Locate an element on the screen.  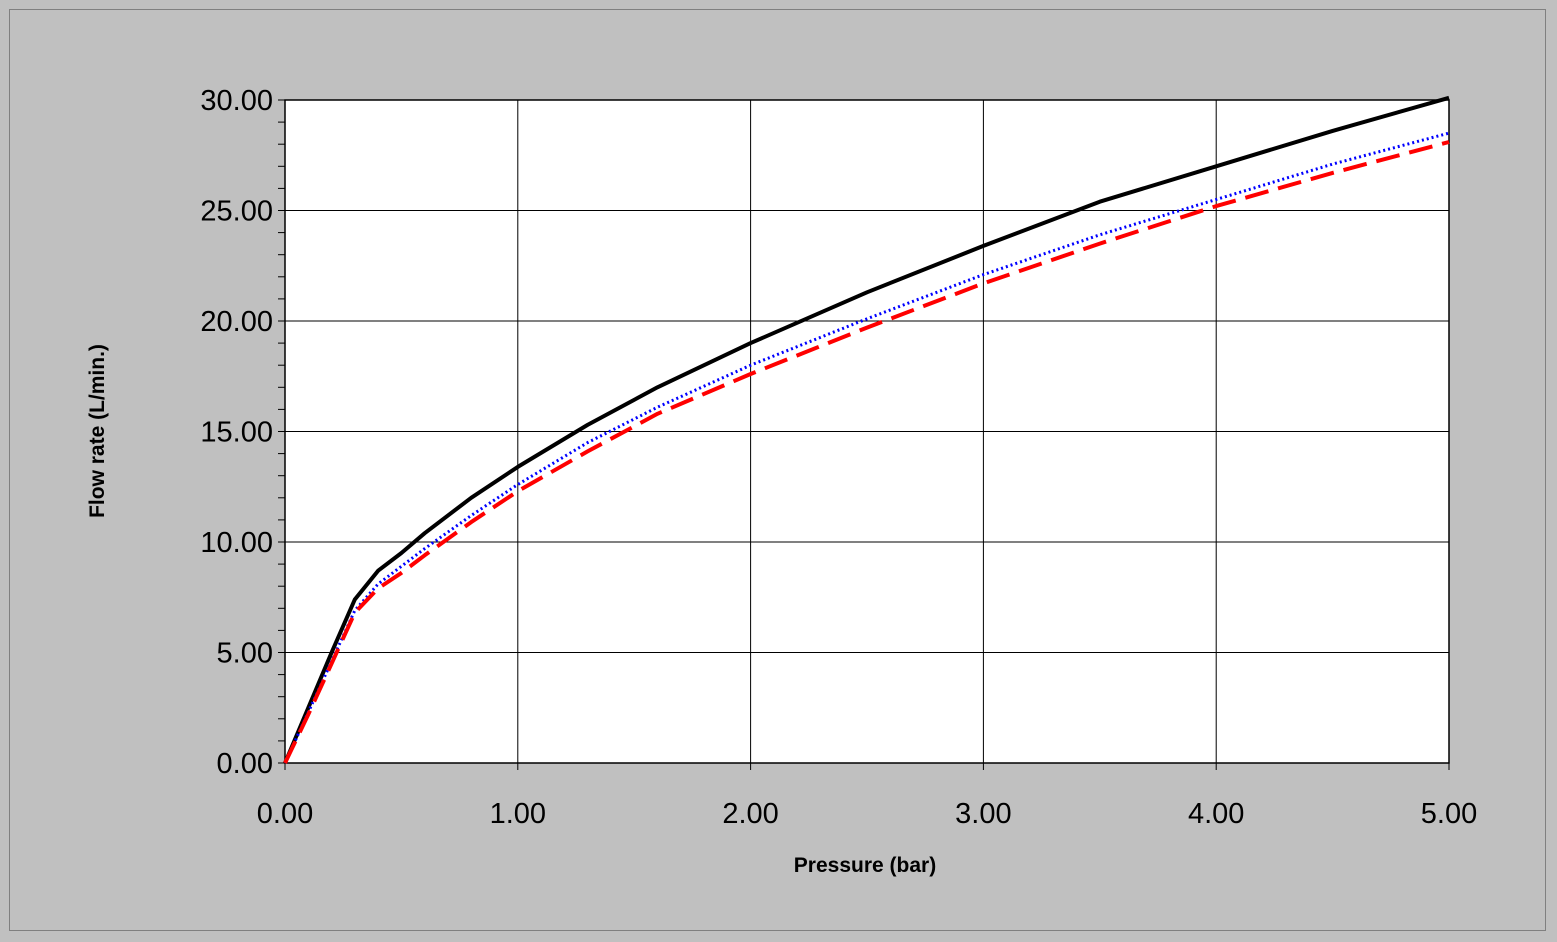
y-tick-label: 25.00 is located at coordinates (236, 212).